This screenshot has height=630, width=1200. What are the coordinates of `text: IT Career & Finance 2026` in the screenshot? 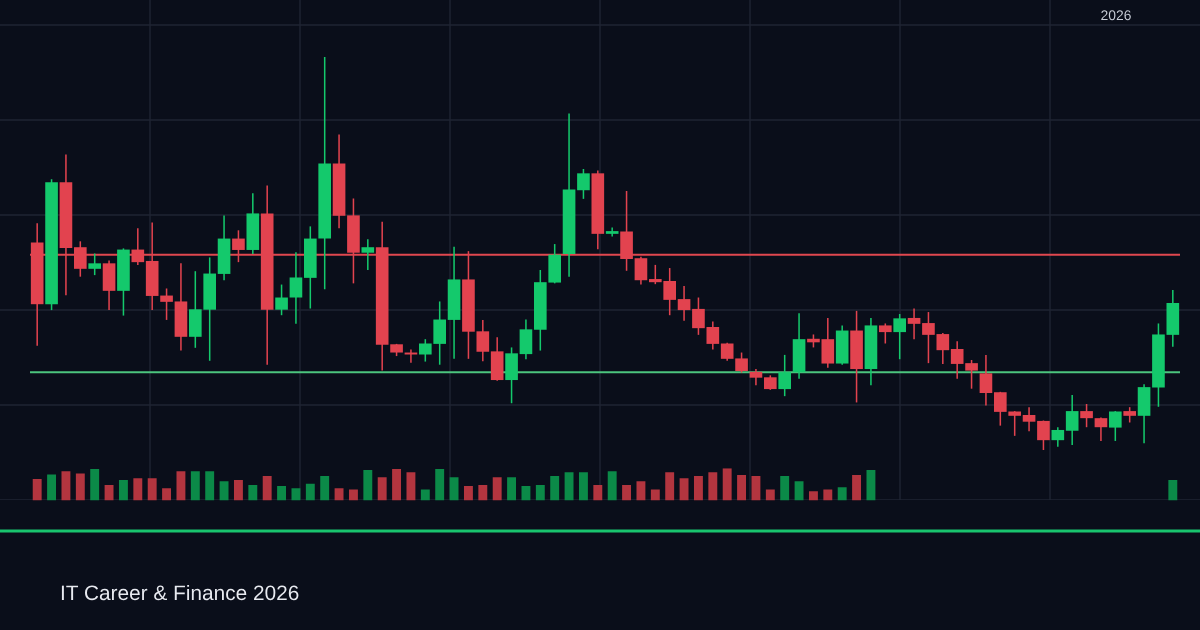 It's located at (180, 592).